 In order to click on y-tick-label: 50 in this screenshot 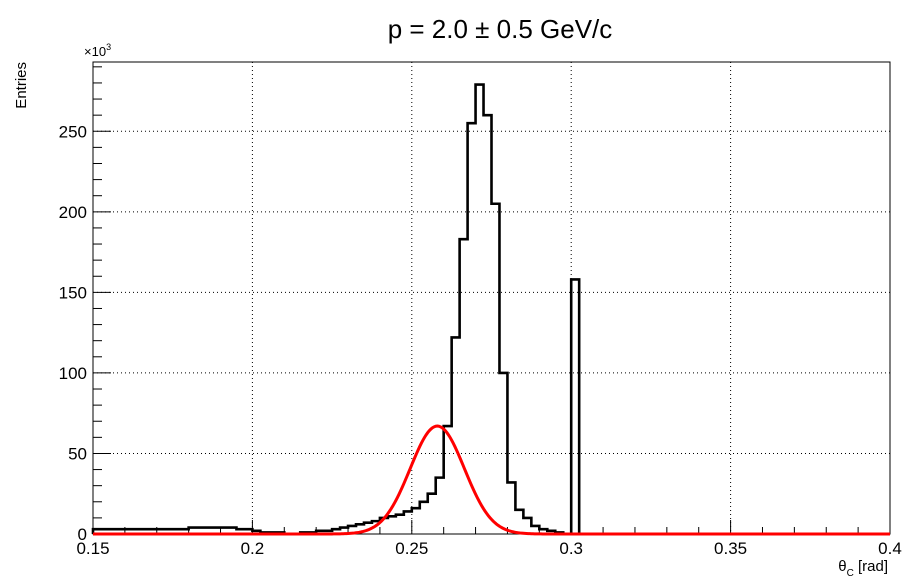, I will do `click(77, 453)`.